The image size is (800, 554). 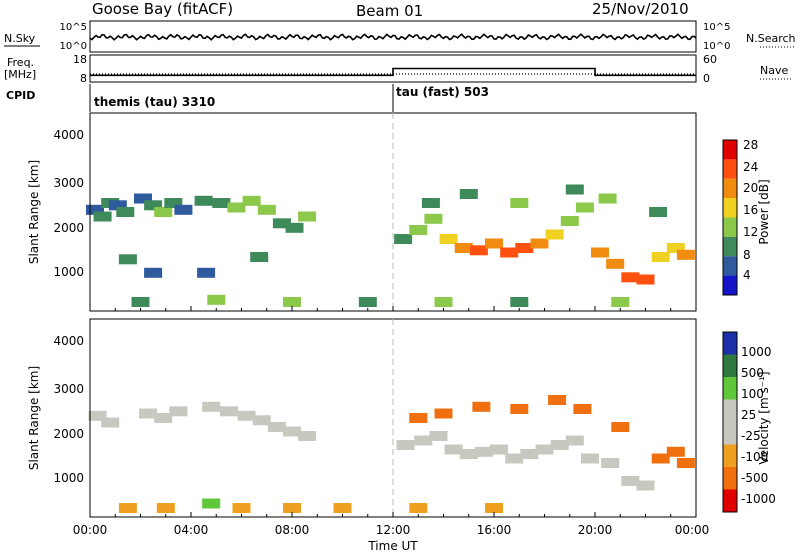 What do you see at coordinates (640, 9) in the screenshot?
I see `date-title: 25/Nov/2010` at bounding box center [640, 9].